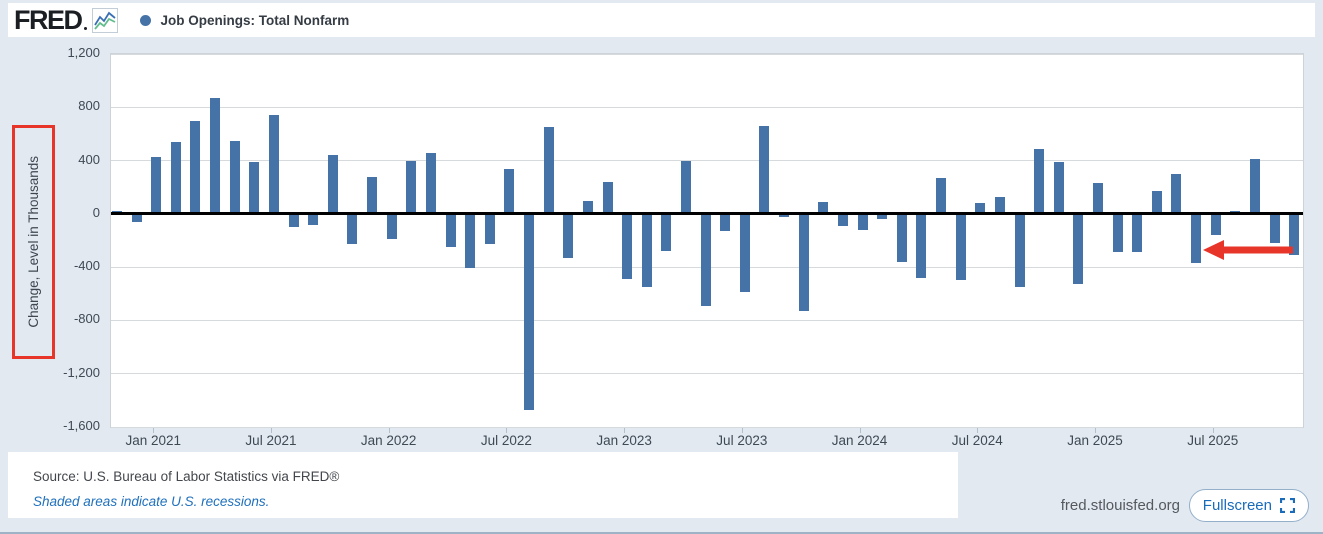 Image resolution: width=1323 pixels, height=534 pixels. What do you see at coordinates (764, 169) in the screenshot?
I see `bar-aug-2023` at bounding box center [764, 169].